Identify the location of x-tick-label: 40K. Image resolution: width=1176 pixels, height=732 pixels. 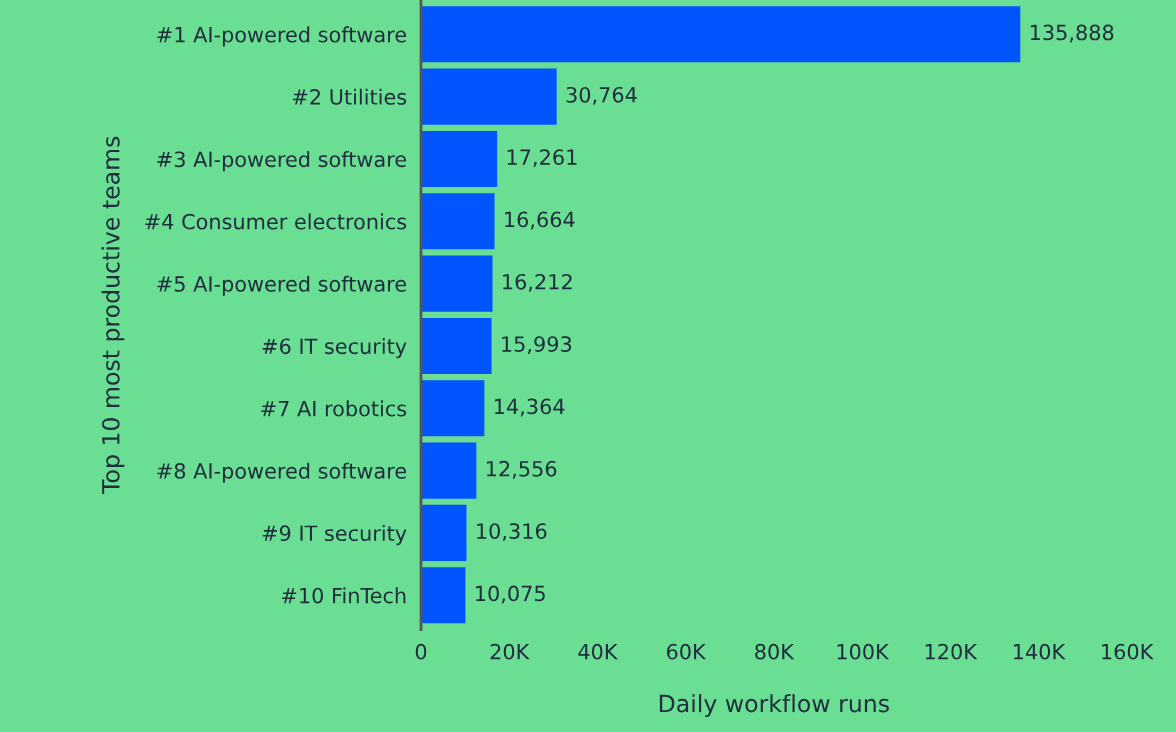
(598, 651).